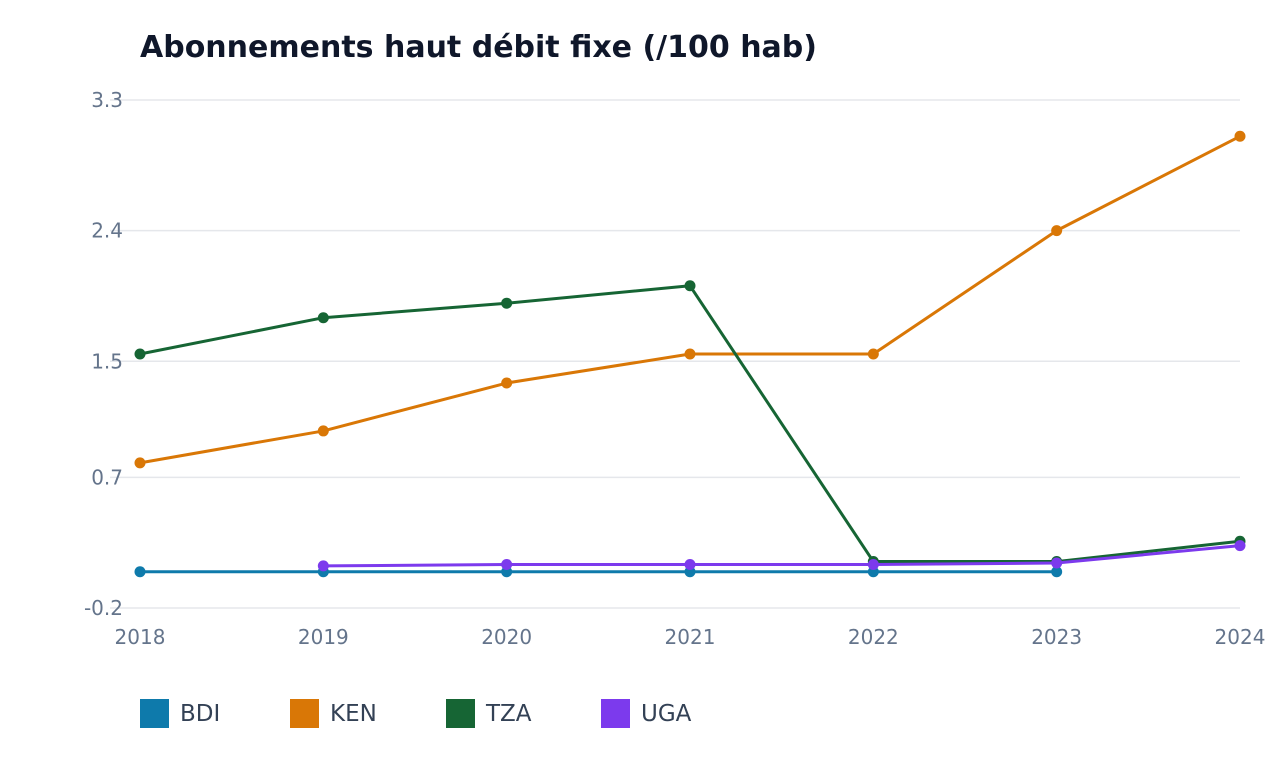 This screenshot has width=1280, height=760. I want to click on series-line, so click(782, 556).